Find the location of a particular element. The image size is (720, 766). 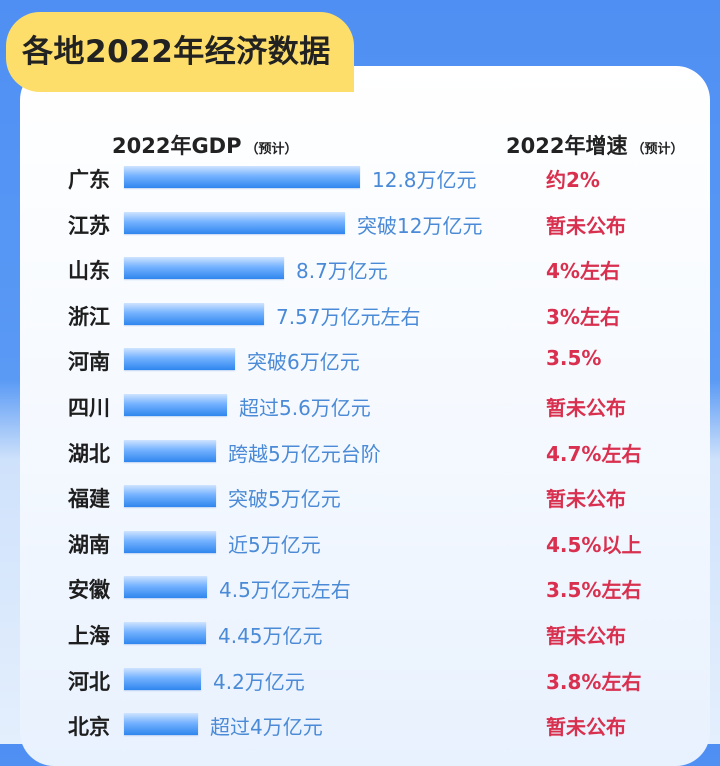

province-label: 上海 is located at coordinates (89, 636).